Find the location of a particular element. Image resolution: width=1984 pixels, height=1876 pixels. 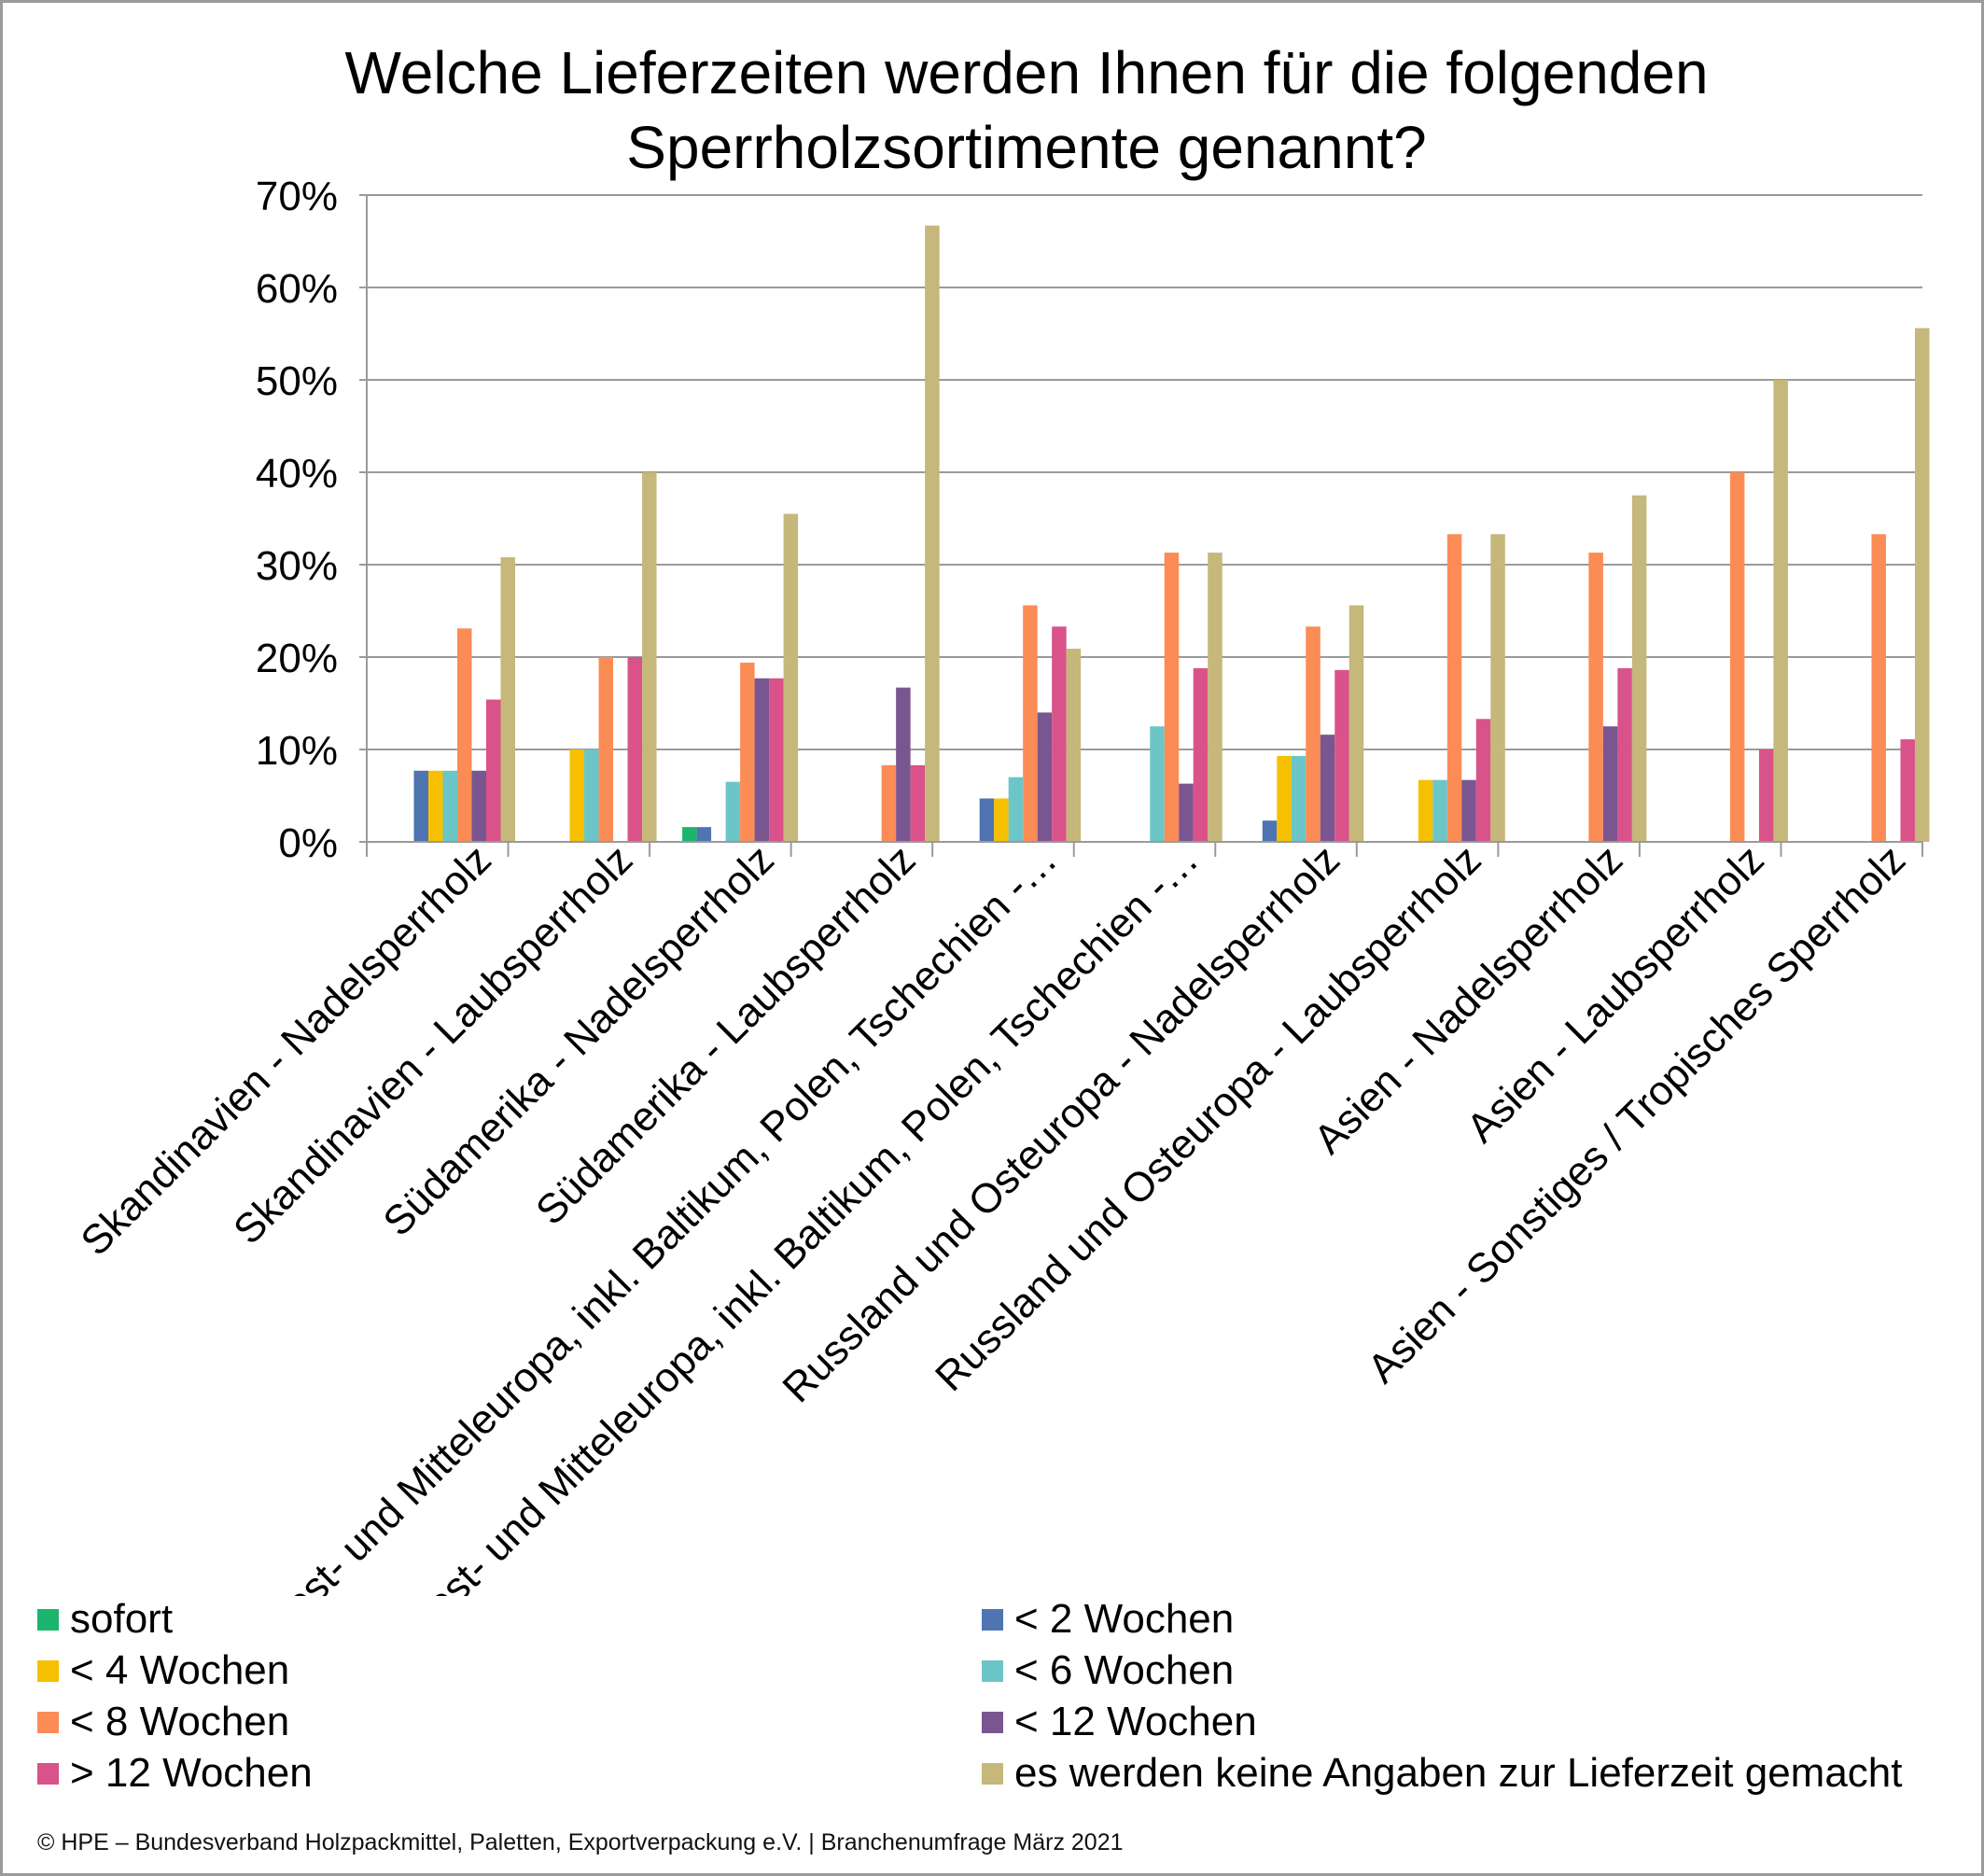

legend-item: < 2 Wochen is located at coordinates (1108, 1619).